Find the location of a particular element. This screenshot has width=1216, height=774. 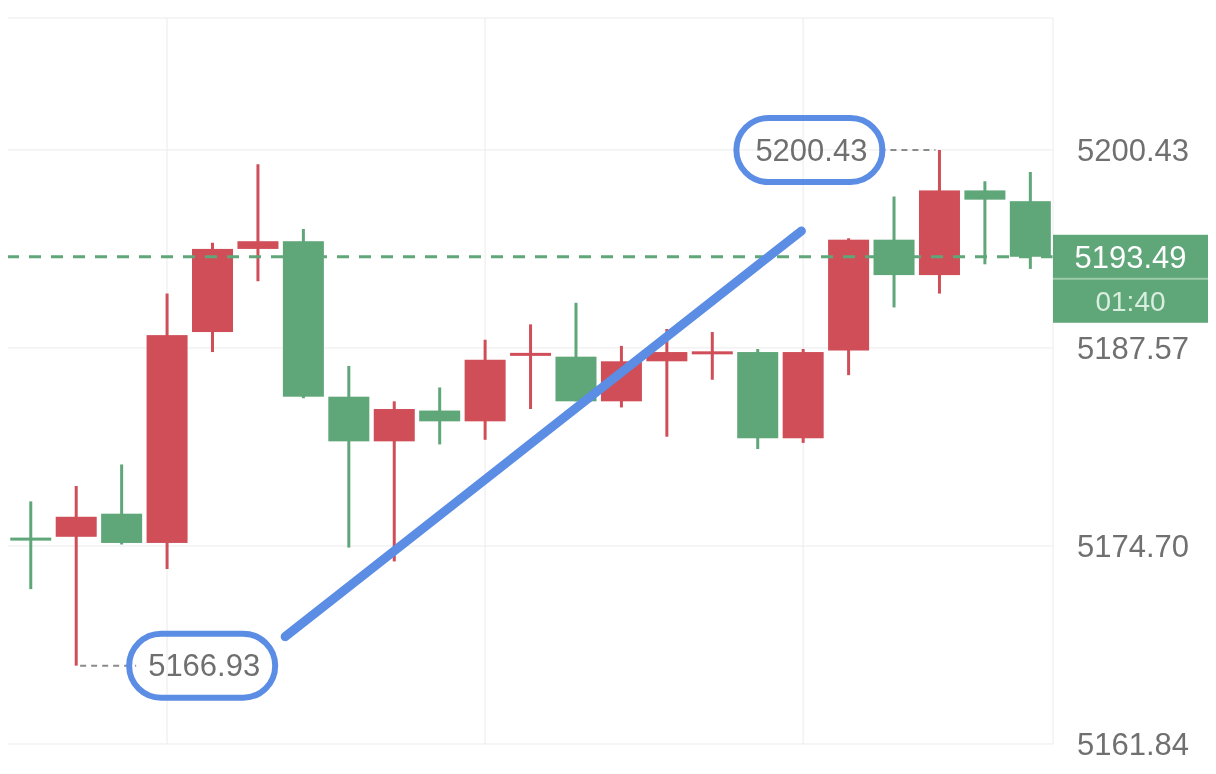

text: 01:40 is located at coordinates (1130, 301).